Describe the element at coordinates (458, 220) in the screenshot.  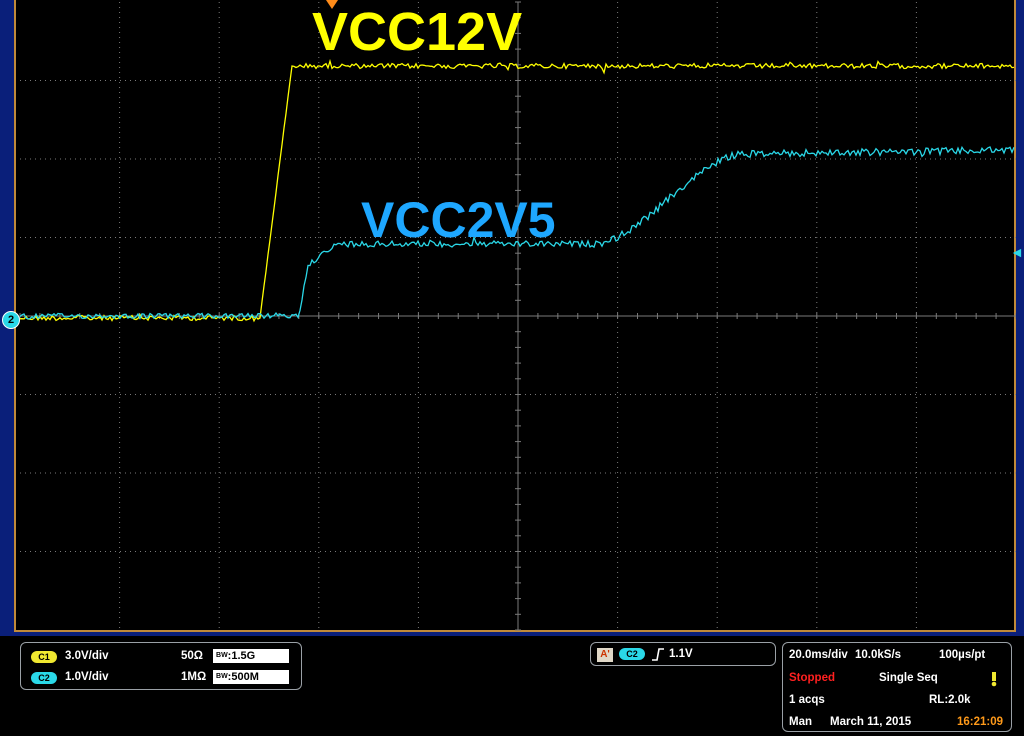
I see `ch2-trace-label: VCC2V5` at that location.